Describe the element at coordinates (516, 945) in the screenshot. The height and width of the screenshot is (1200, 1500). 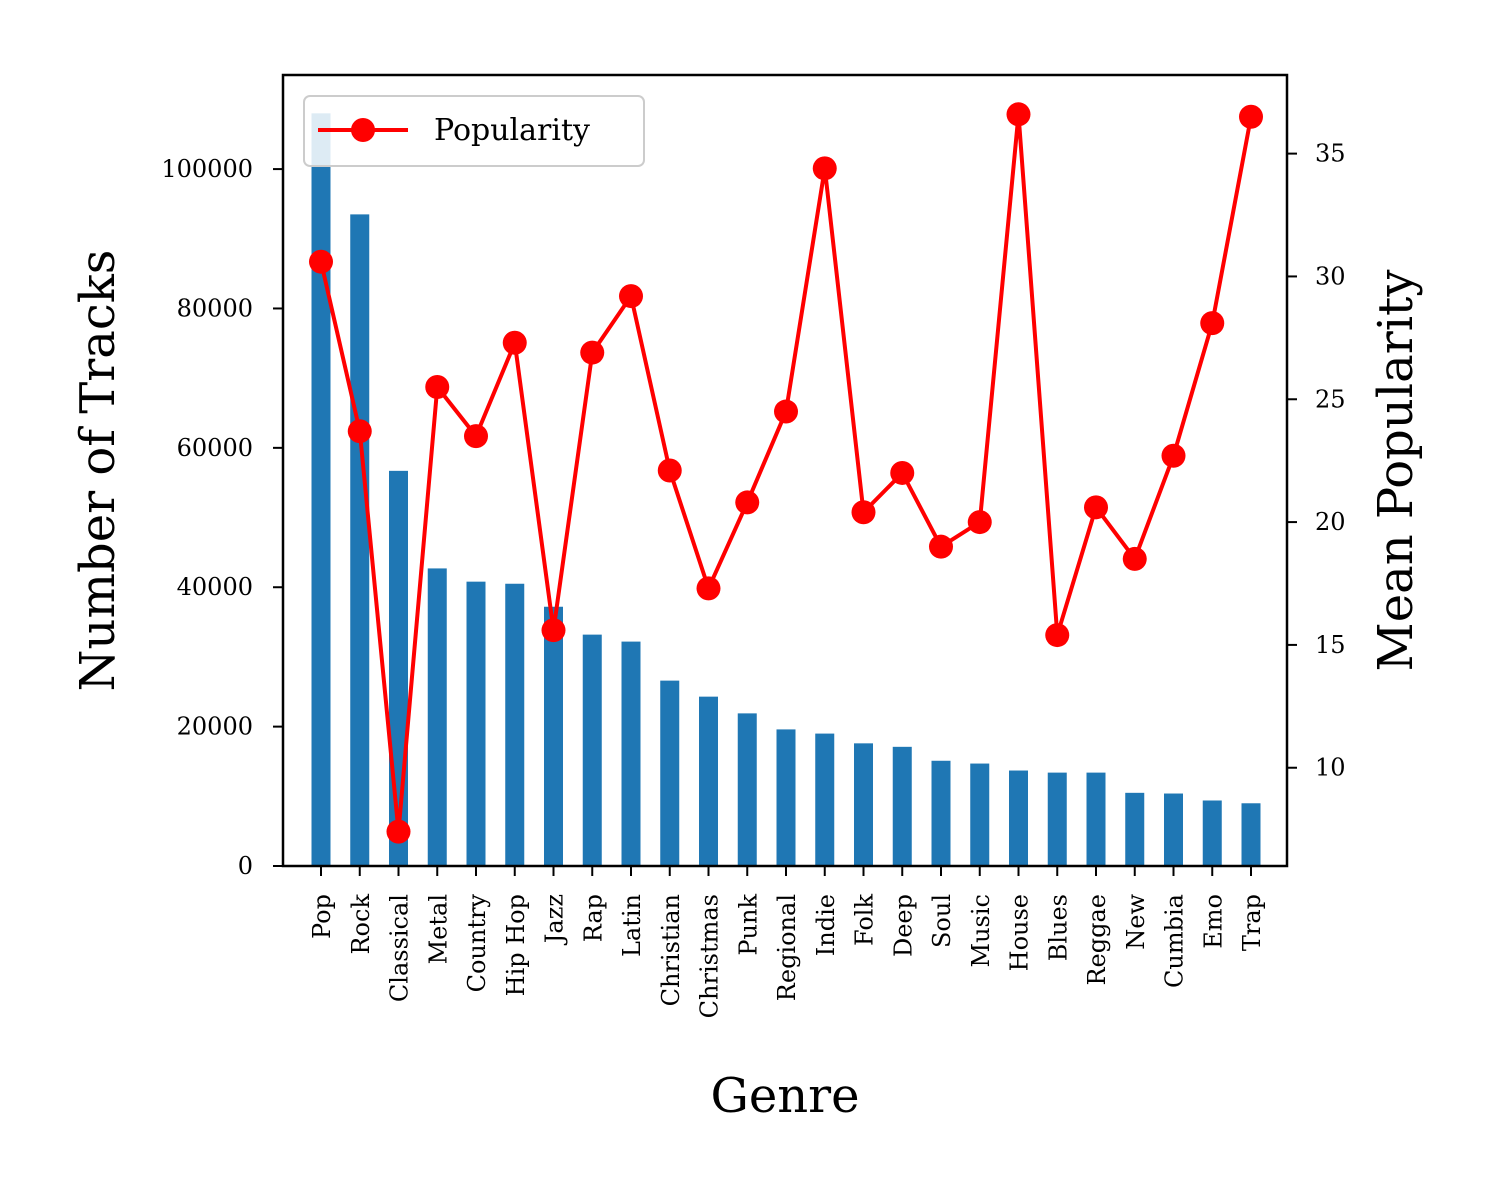
I see `x-tick-label: Hip Hop` at that location.